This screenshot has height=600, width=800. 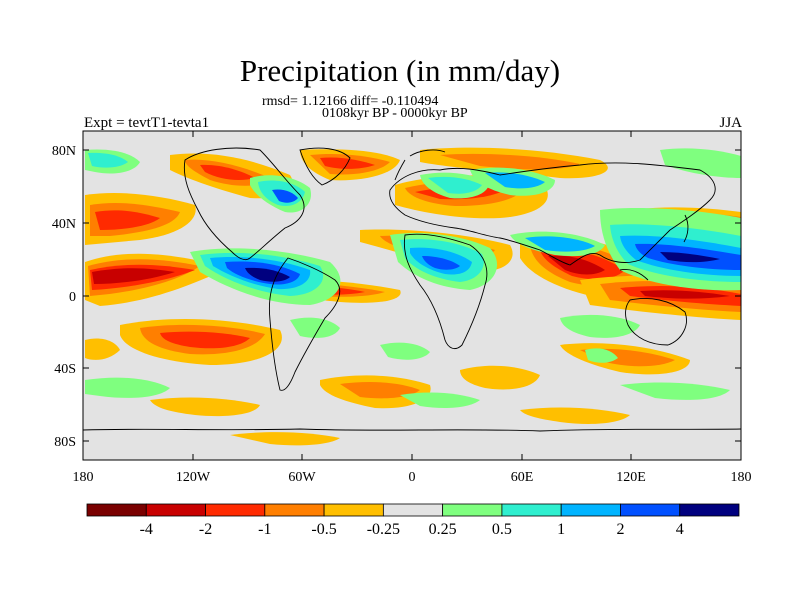 I want to click on lat-tick-label: 80N, so click(x=64, y=151).